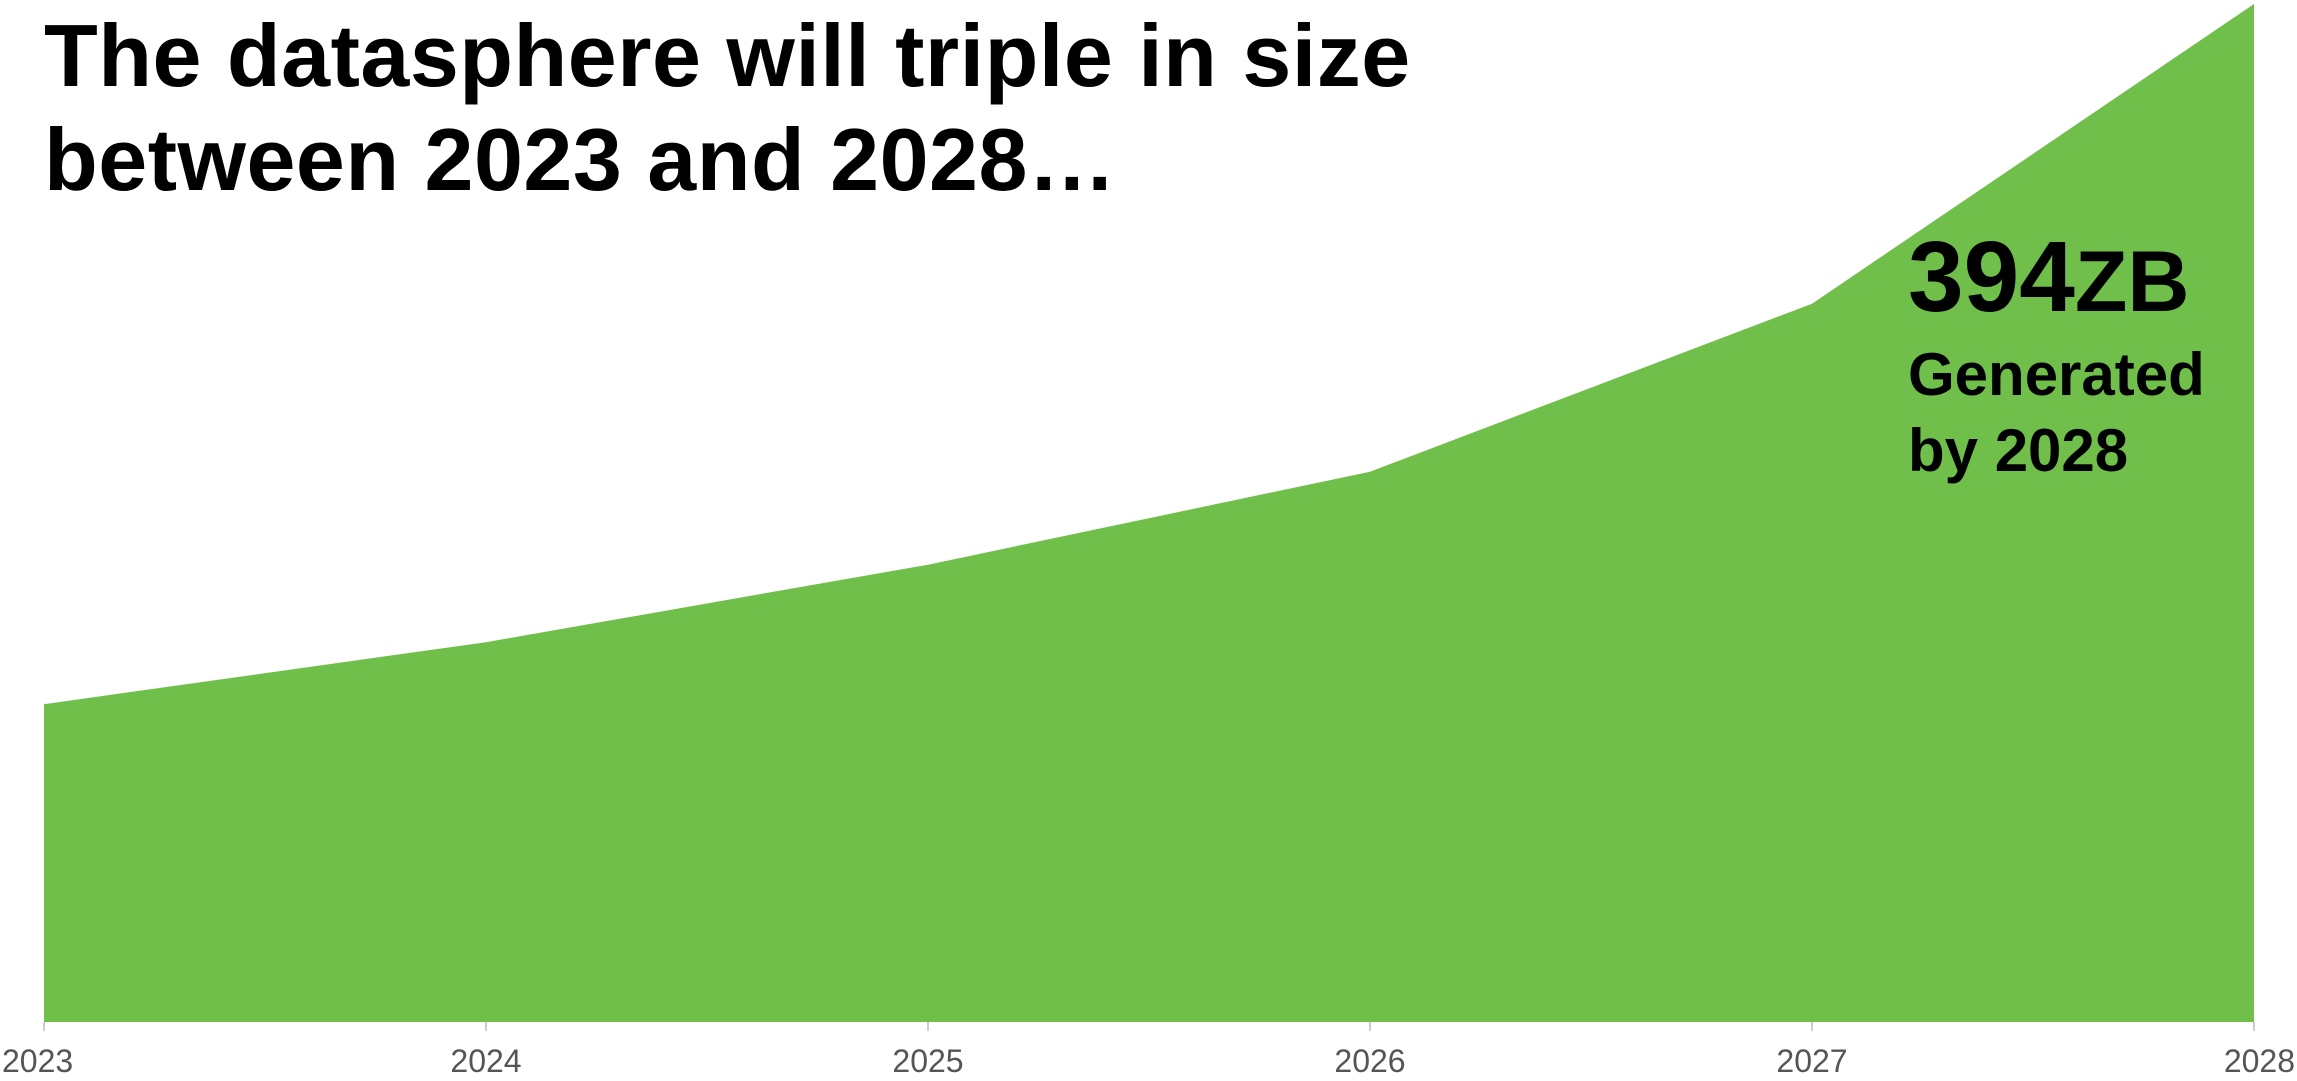 The image size is (2297, 1081). What do you see at coordinates (37, 1061) in the screenshot?
I see `x-tick-label: 2023` at bounding box center [37, 1061].